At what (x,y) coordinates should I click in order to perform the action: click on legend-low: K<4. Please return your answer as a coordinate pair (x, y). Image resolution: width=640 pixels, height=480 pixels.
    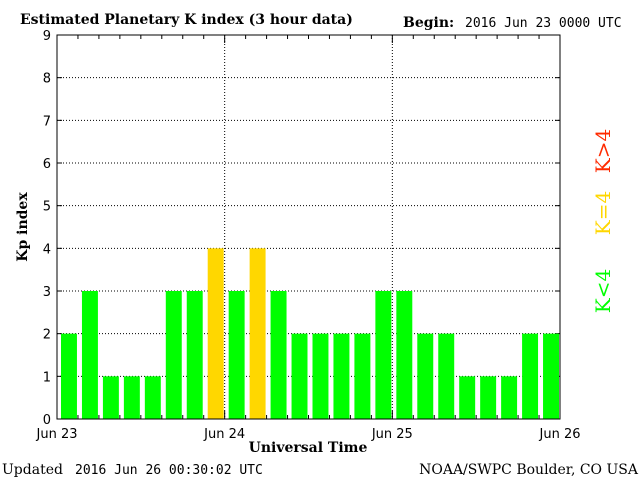
    Looking at the image, I should click on (603, 291).